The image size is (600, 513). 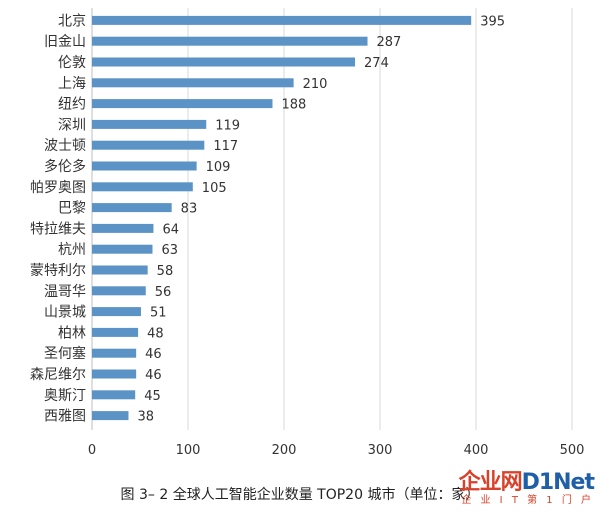 I want to click on bar-旧金山, so click(x=230, y=41).